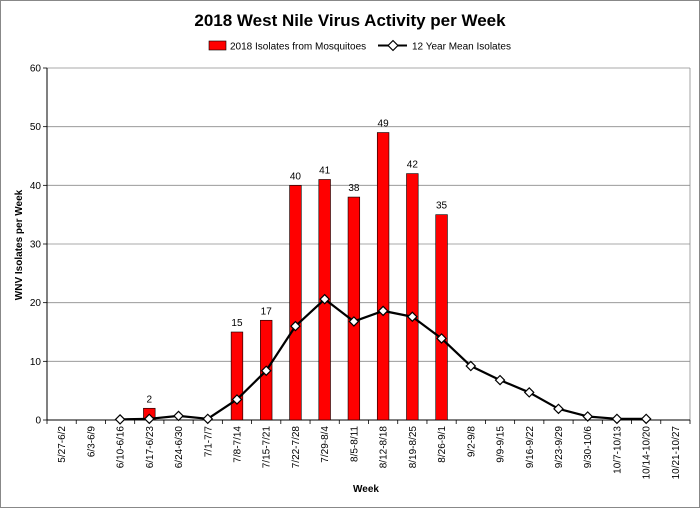 The image size is (700, 508). Describe the element at coordinates (413, 165) in the screenshot. I see `bar-data-label: 42` at that location.